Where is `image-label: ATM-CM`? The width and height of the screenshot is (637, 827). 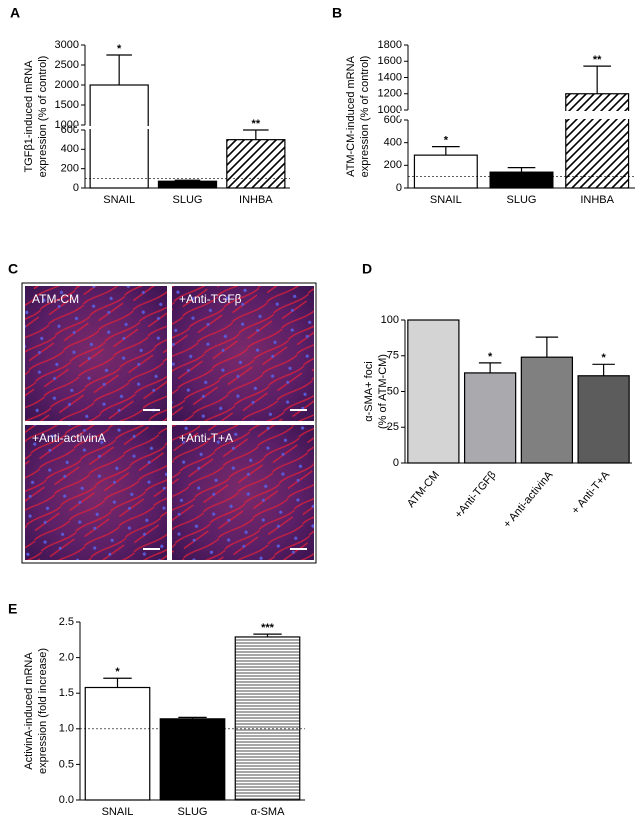
image-label: ATM-CM is located at coordinates (55, 299).